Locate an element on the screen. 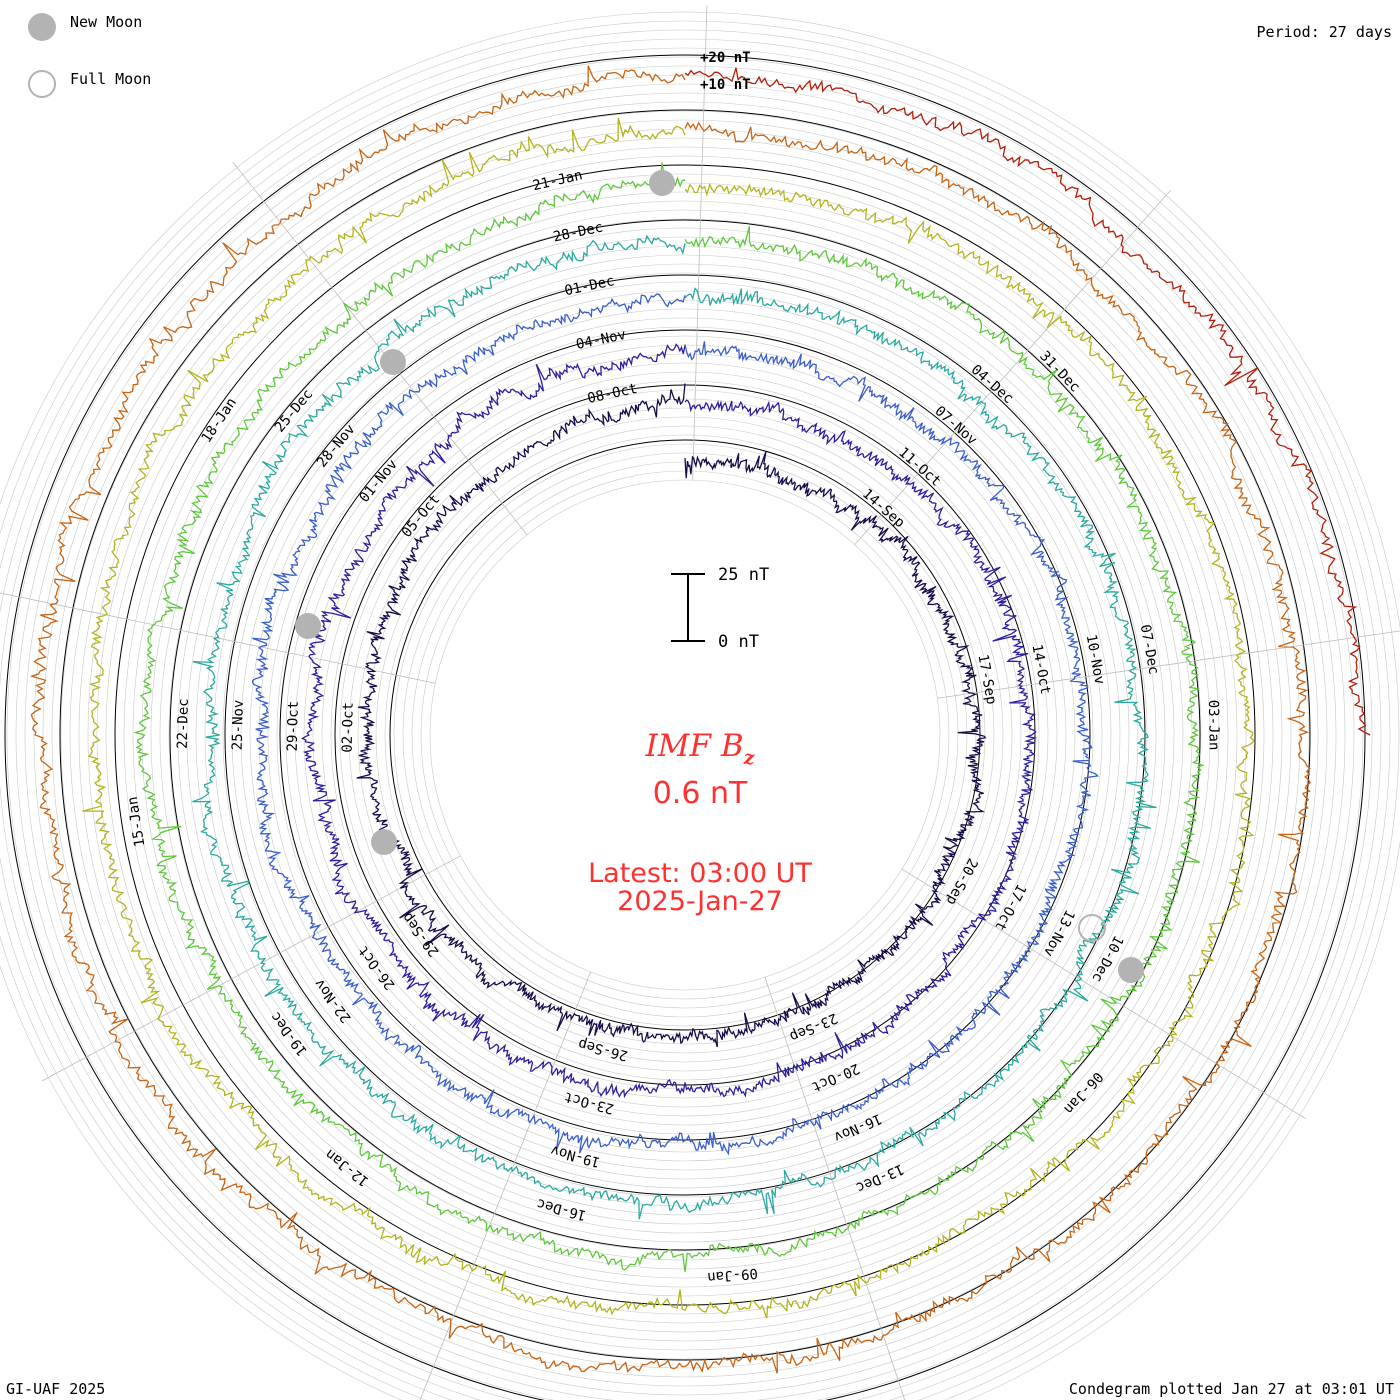 The height and width of the screenshot is (1400, 1400). date-label: 16-Dec is located at coordinates (561, 1209).